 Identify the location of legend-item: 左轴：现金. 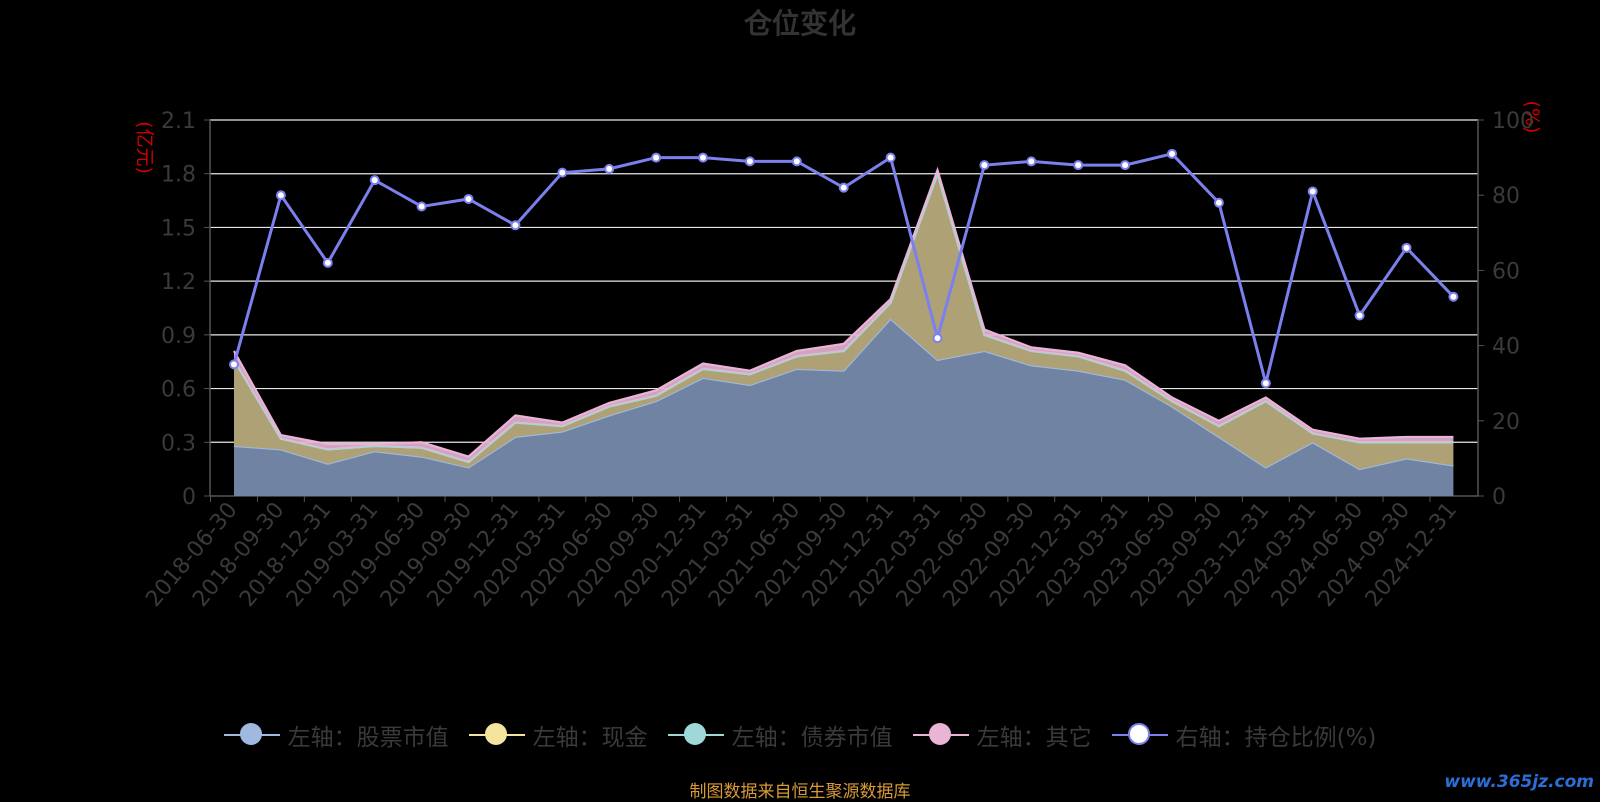
(558, 735).